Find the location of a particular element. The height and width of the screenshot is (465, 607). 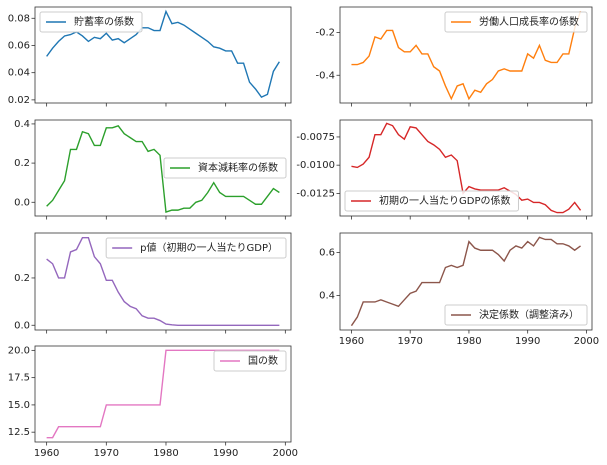

y-tick-label: 0.6 is located at coordinates (327, 252).